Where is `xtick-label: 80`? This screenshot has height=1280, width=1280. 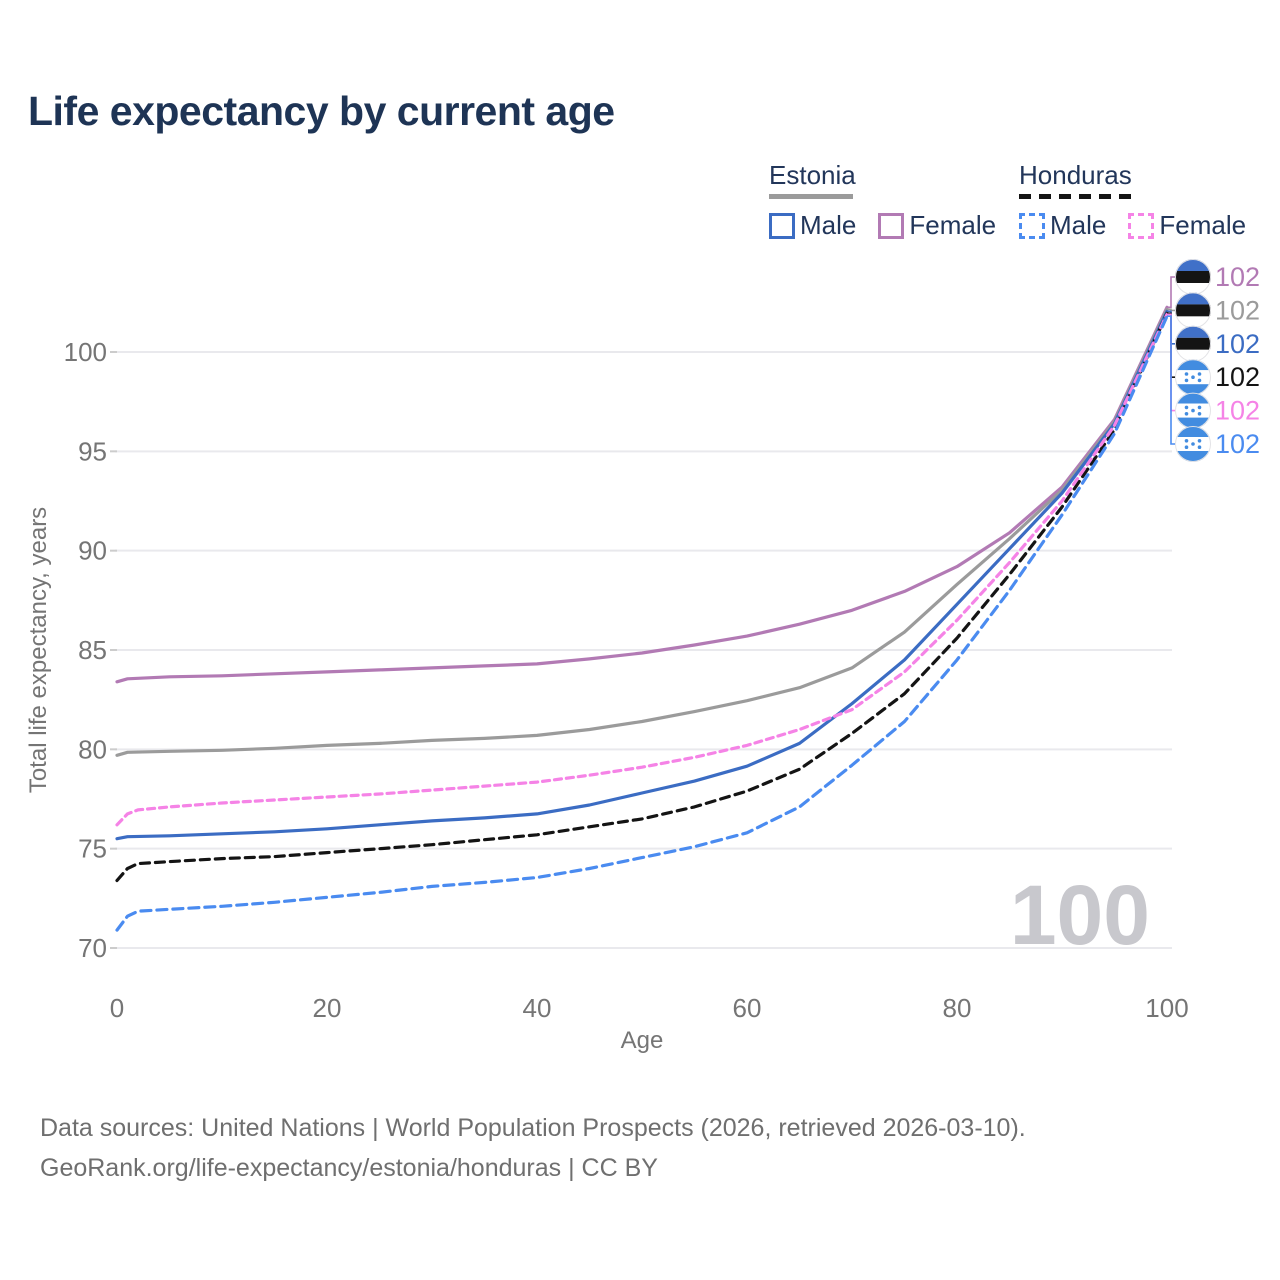
xtick-label: 80 is located at coordinates (957, 1008).